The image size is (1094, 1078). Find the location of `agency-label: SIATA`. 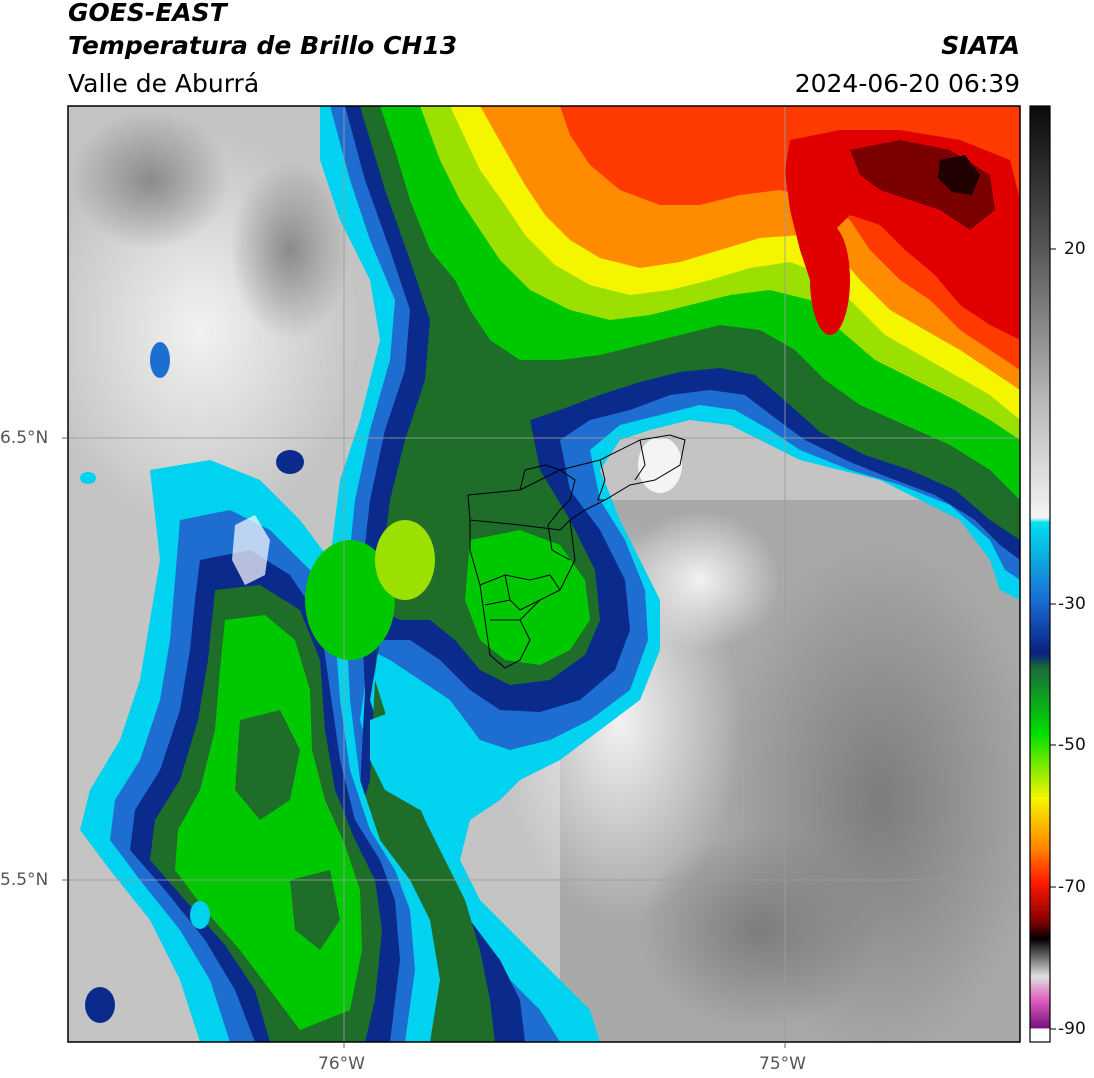

agency-label: SIATA is located at coordinates (980, 45).